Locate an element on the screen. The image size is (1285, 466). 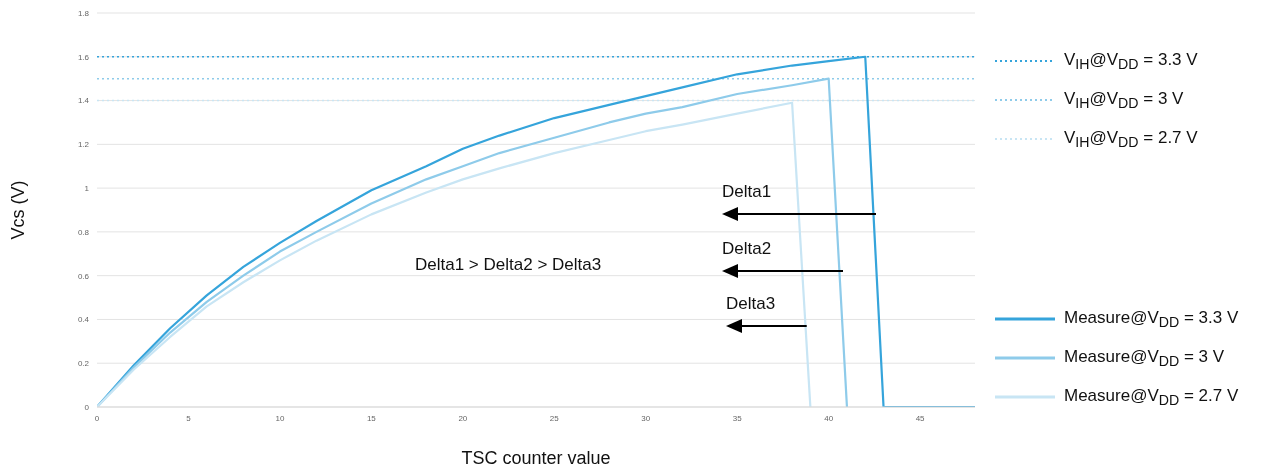
x-tick-label: 25 is located at coordinates (554, 418).